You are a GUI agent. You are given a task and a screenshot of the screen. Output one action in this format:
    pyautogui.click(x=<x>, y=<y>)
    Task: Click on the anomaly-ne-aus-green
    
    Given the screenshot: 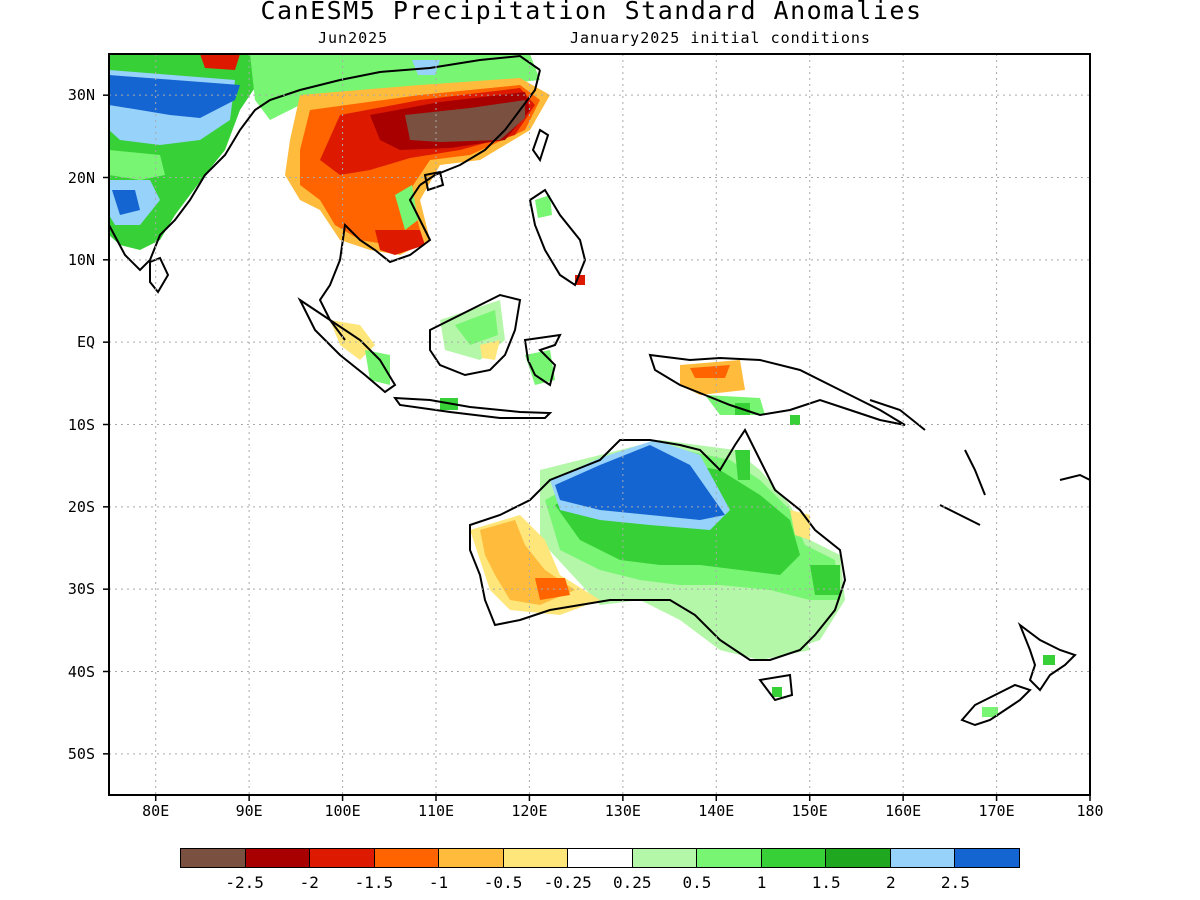 What is the action you would take?
    pyautogui.click(x=742, y=465)
    